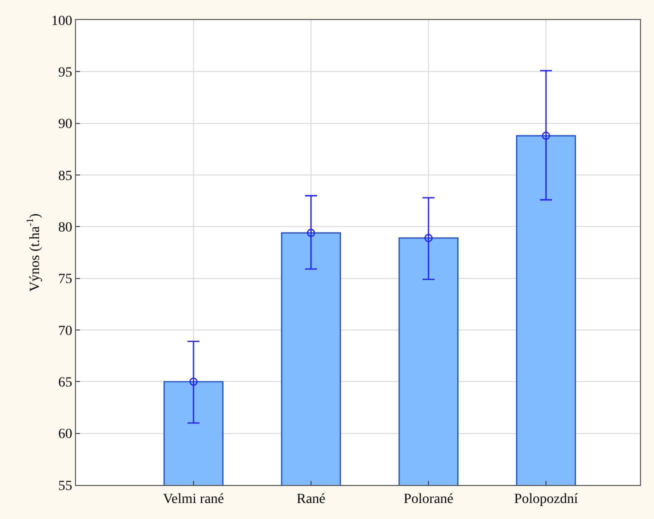  What do you see at coordinates (65, 73) in the screenshot?
I see `y-tick-label: 95` at bounding box center [65, 73].